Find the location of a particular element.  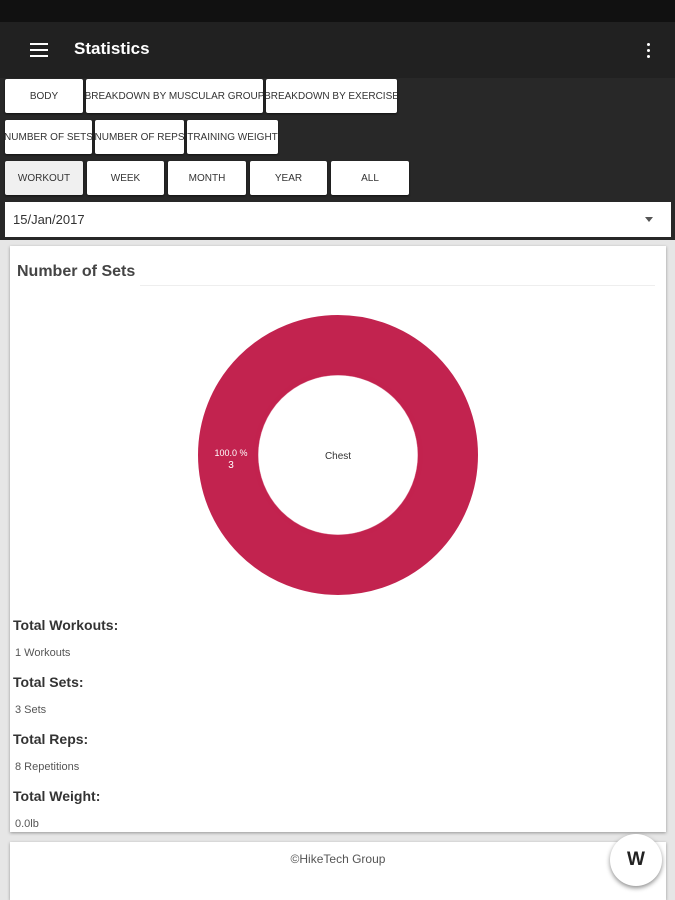

logo-w-icon: W is located at coordinates (636, 859).